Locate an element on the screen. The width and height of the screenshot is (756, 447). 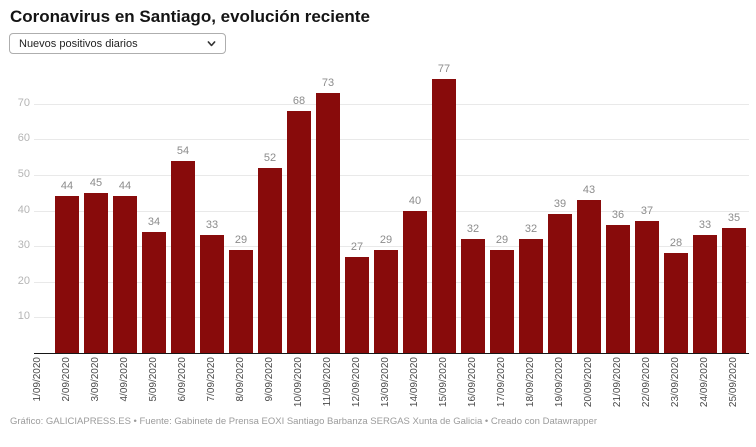
bar-value-label: 68 is located at coordinates (299, 100).